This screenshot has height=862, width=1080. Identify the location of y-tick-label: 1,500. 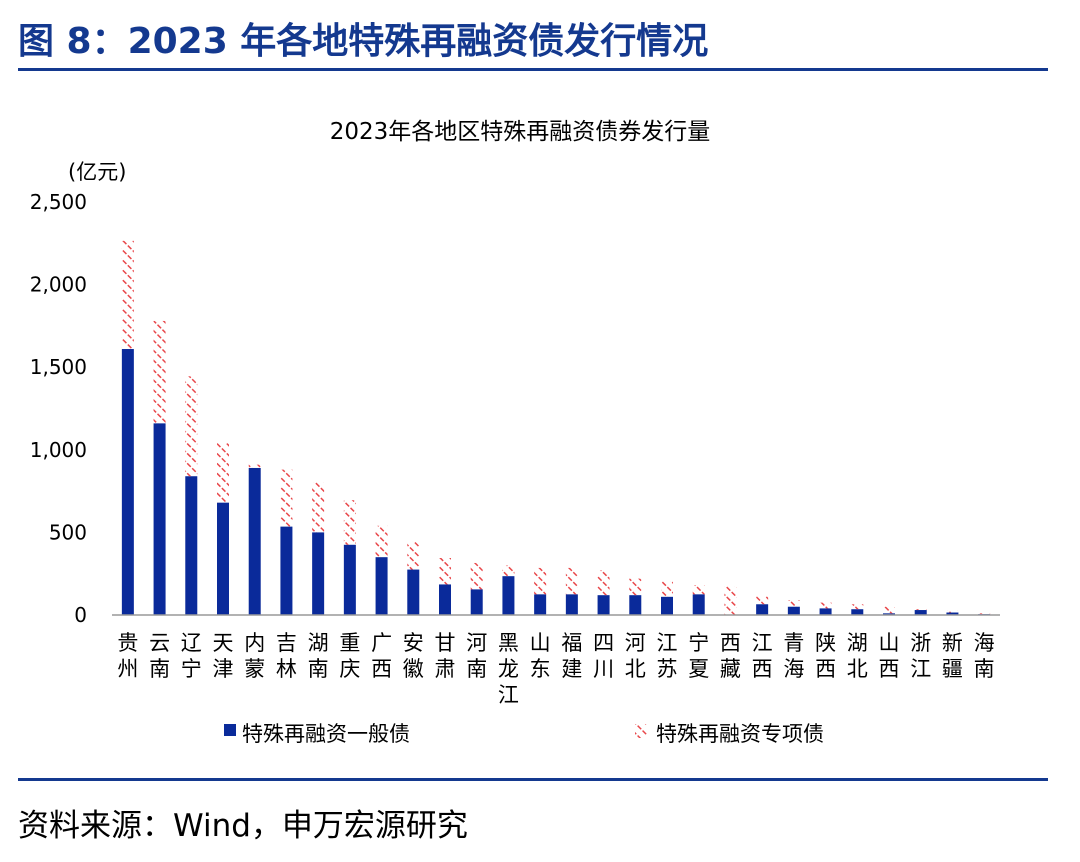
(58, 367).